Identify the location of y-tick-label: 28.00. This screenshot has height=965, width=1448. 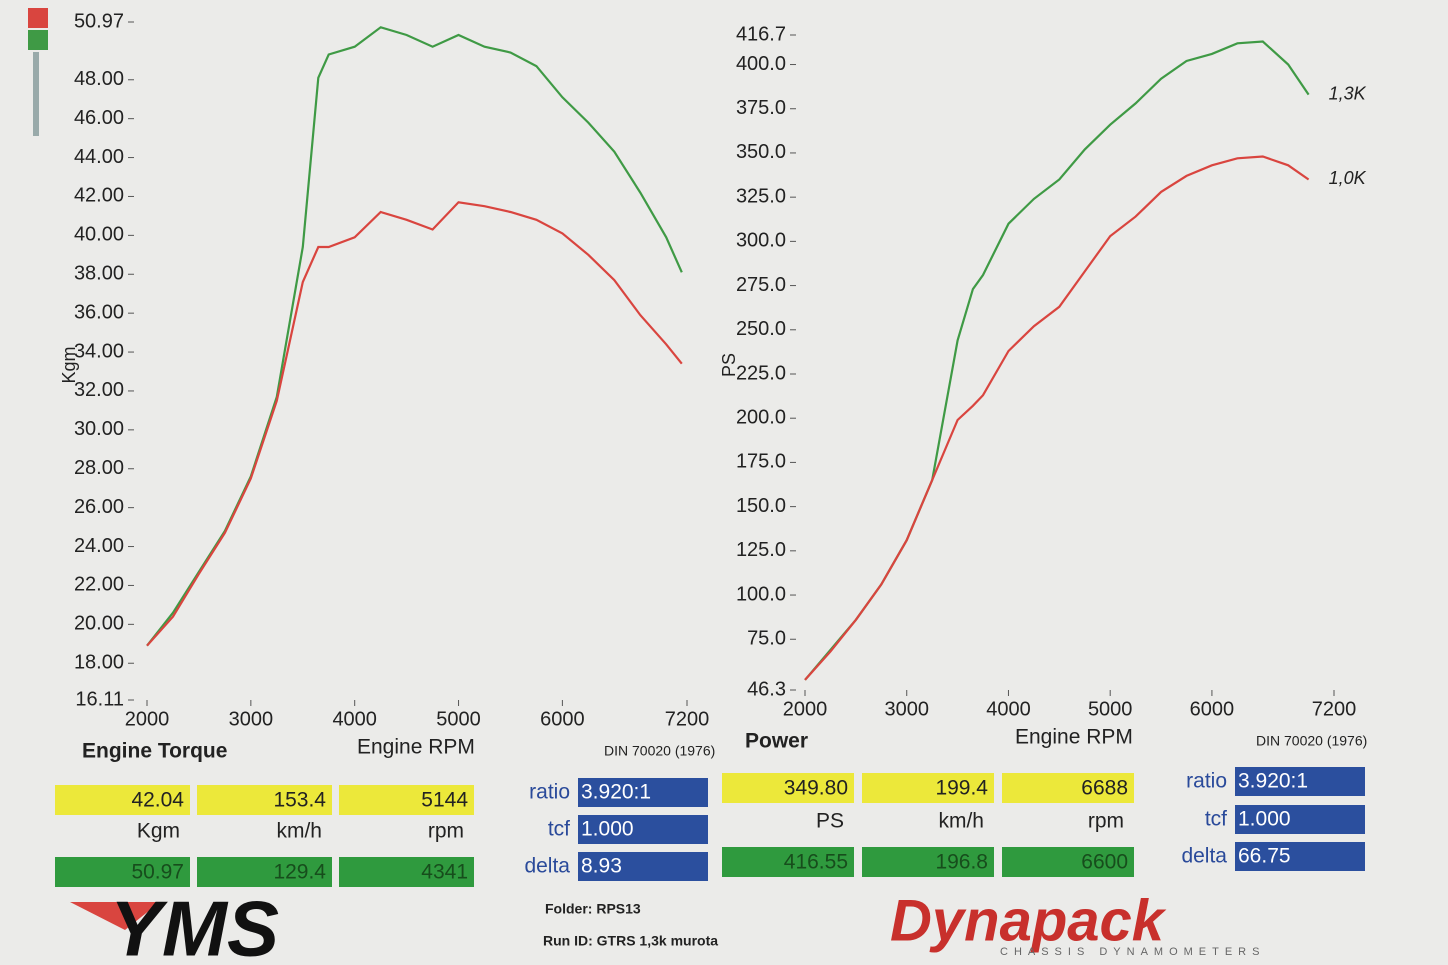
(99, 468).